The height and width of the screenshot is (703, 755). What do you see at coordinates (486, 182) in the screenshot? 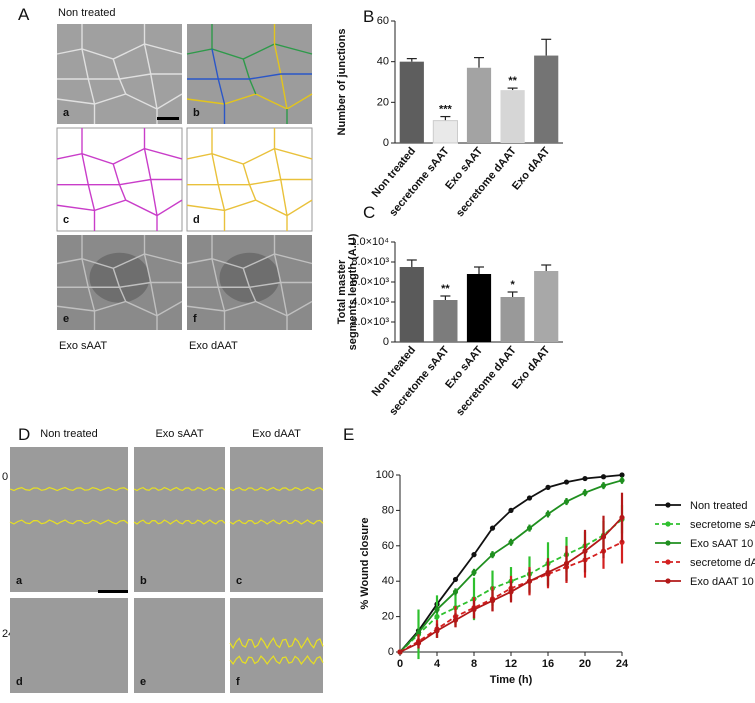
I see `x-tick-label: secretome dAAT` at bounding box center [486, 182].